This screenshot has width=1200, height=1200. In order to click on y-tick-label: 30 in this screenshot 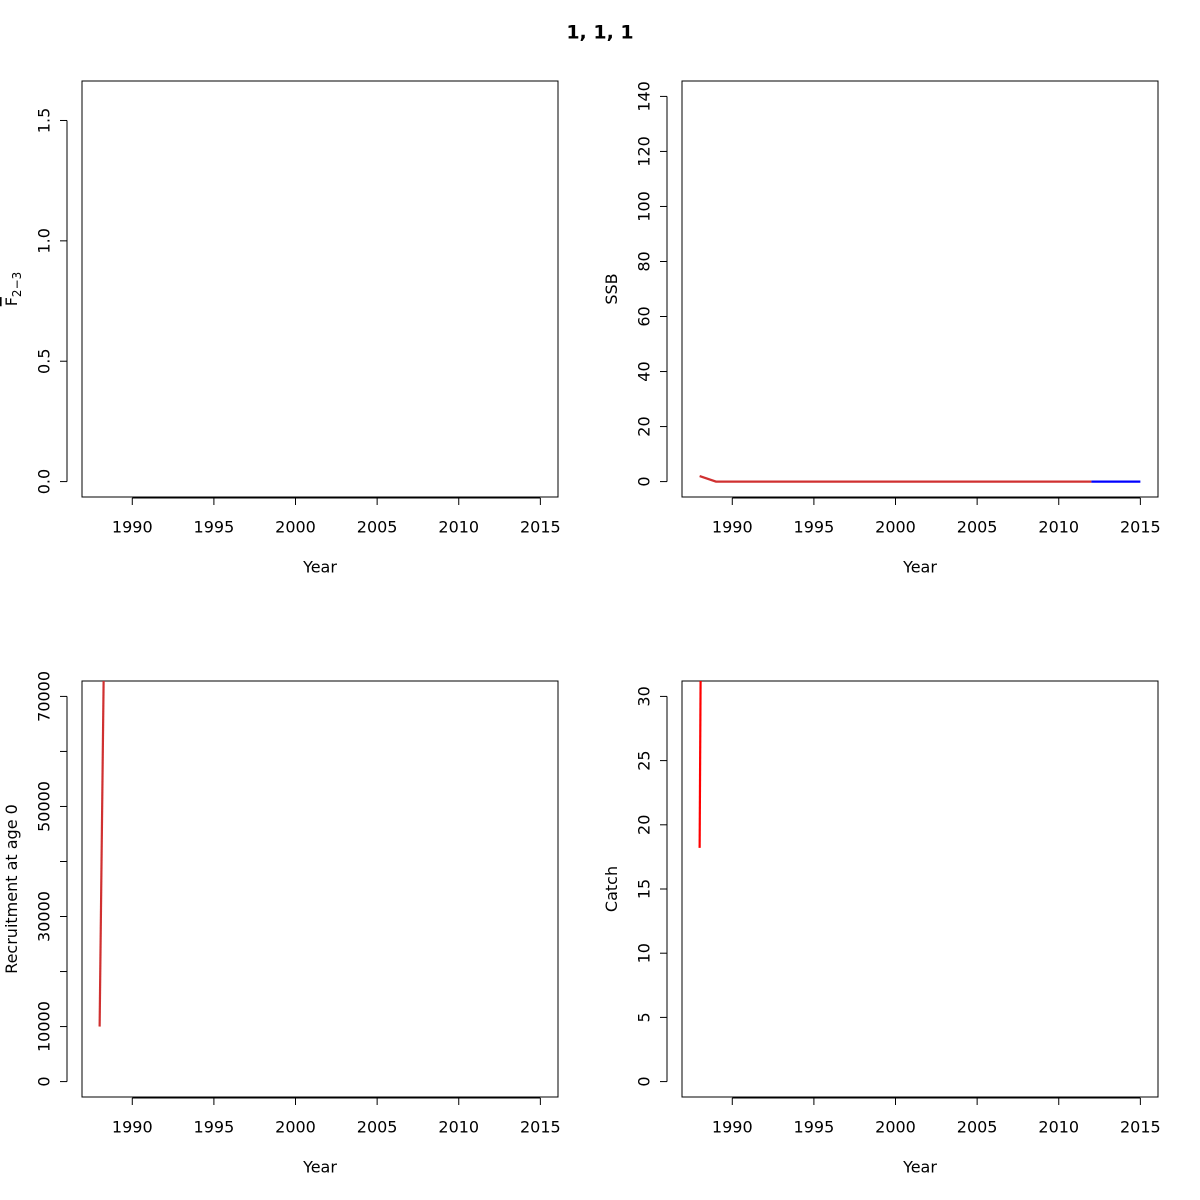, I will do `click(644, 696)`.